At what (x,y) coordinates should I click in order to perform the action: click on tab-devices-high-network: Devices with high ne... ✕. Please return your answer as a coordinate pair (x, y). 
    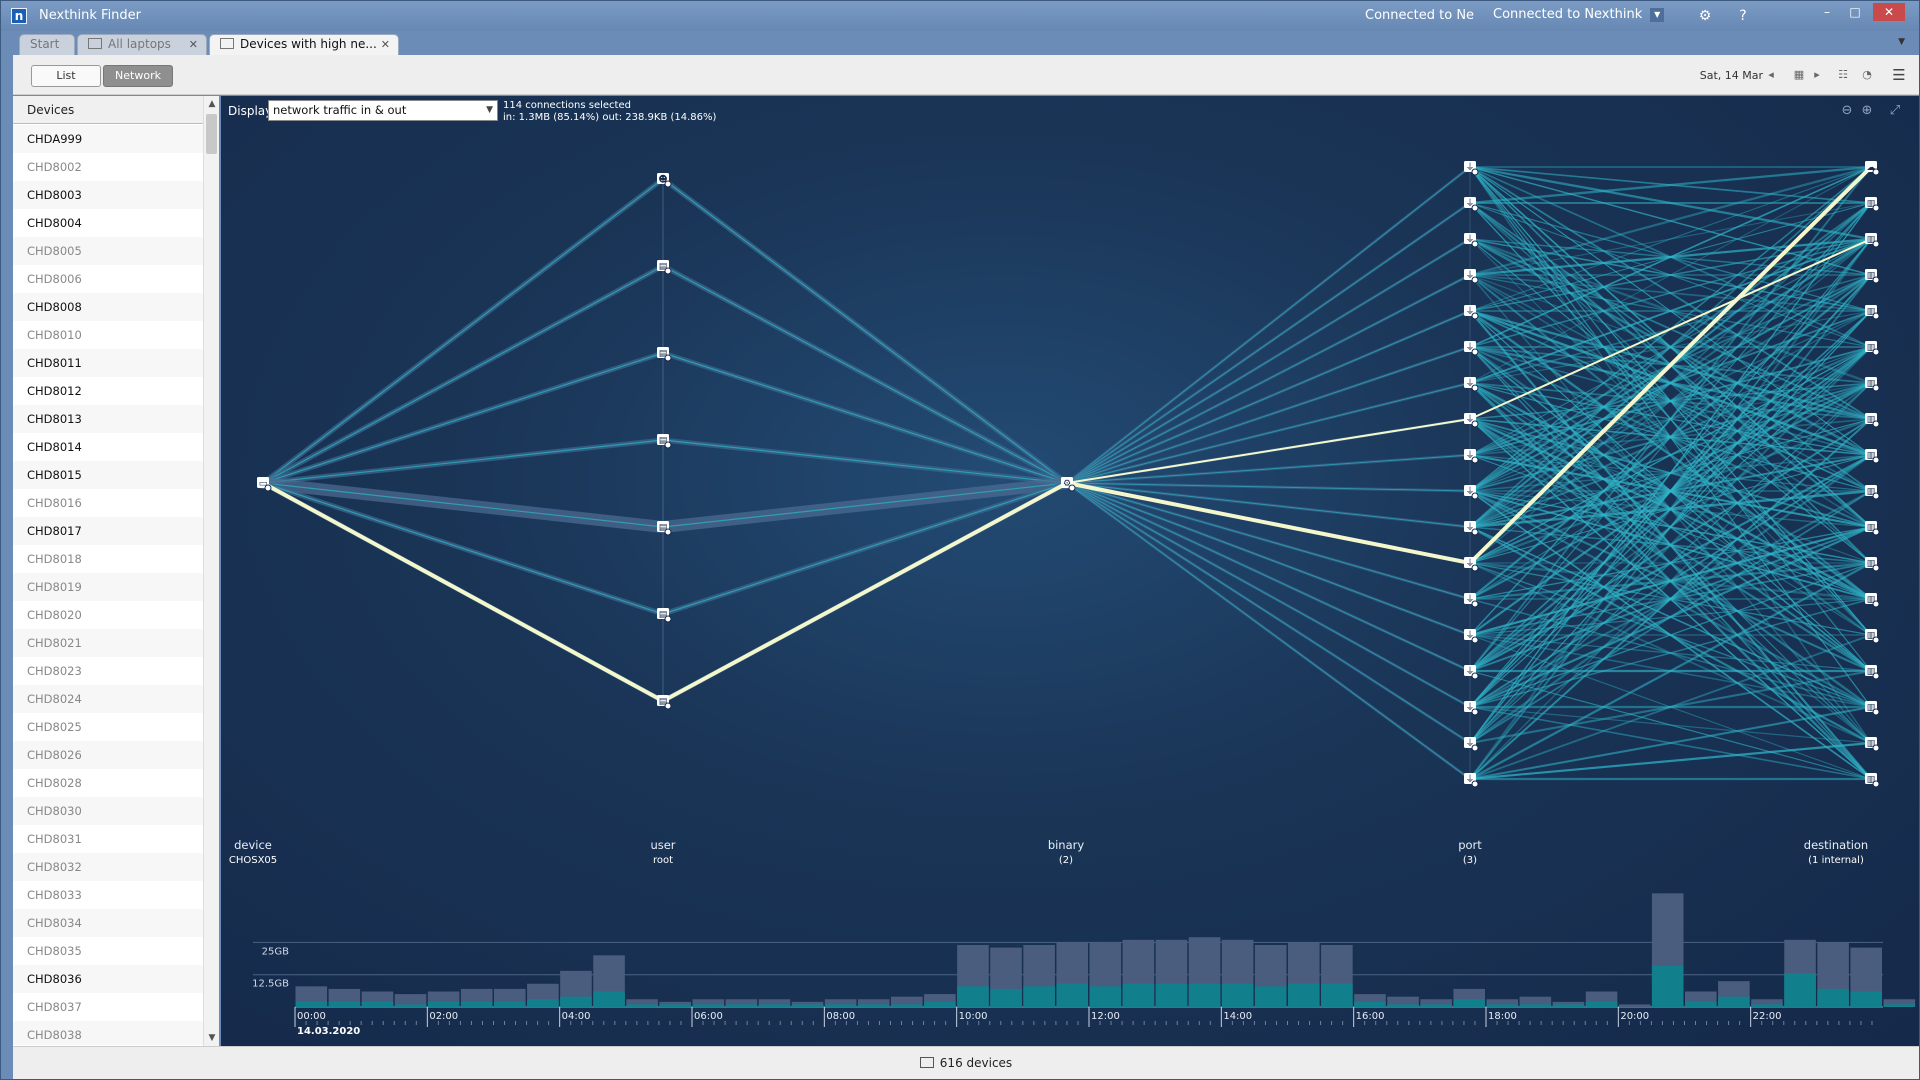
    Looking at the image, I should click on (304, 44).